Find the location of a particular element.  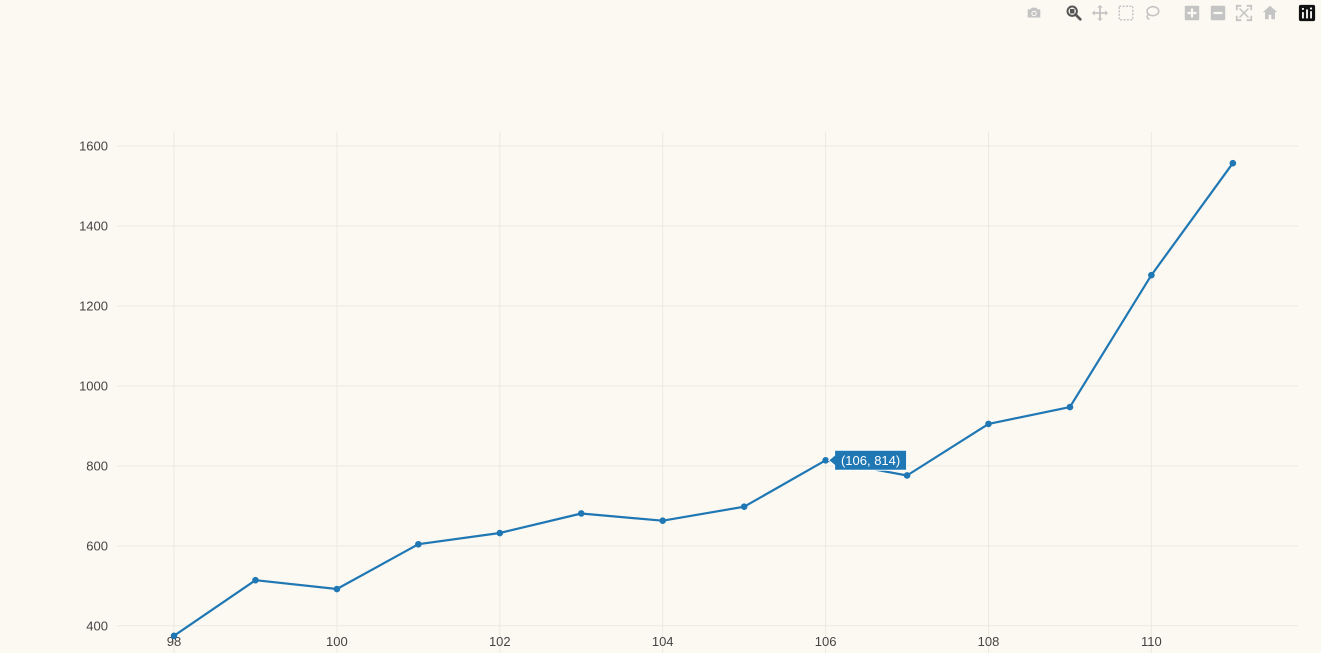

plotly-logo-button is located at coordinates (1307, 13).